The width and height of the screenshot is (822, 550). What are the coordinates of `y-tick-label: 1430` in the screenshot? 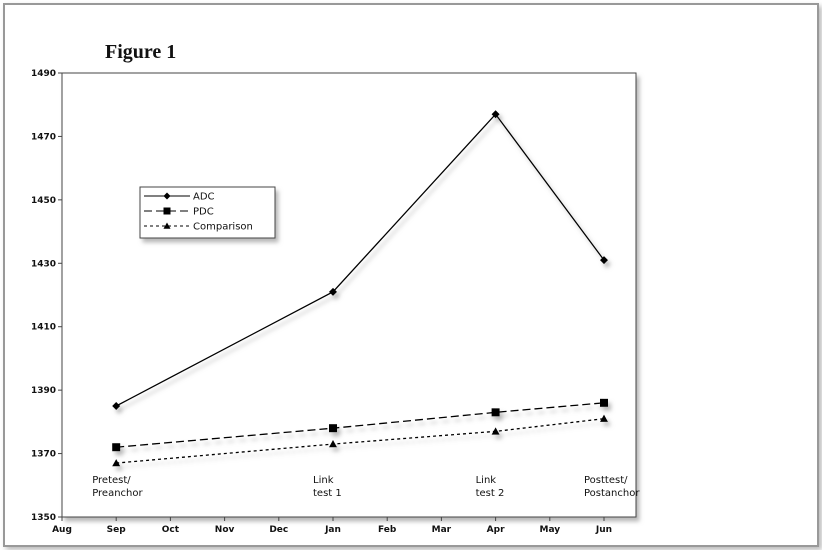 It's located at (43, 264).